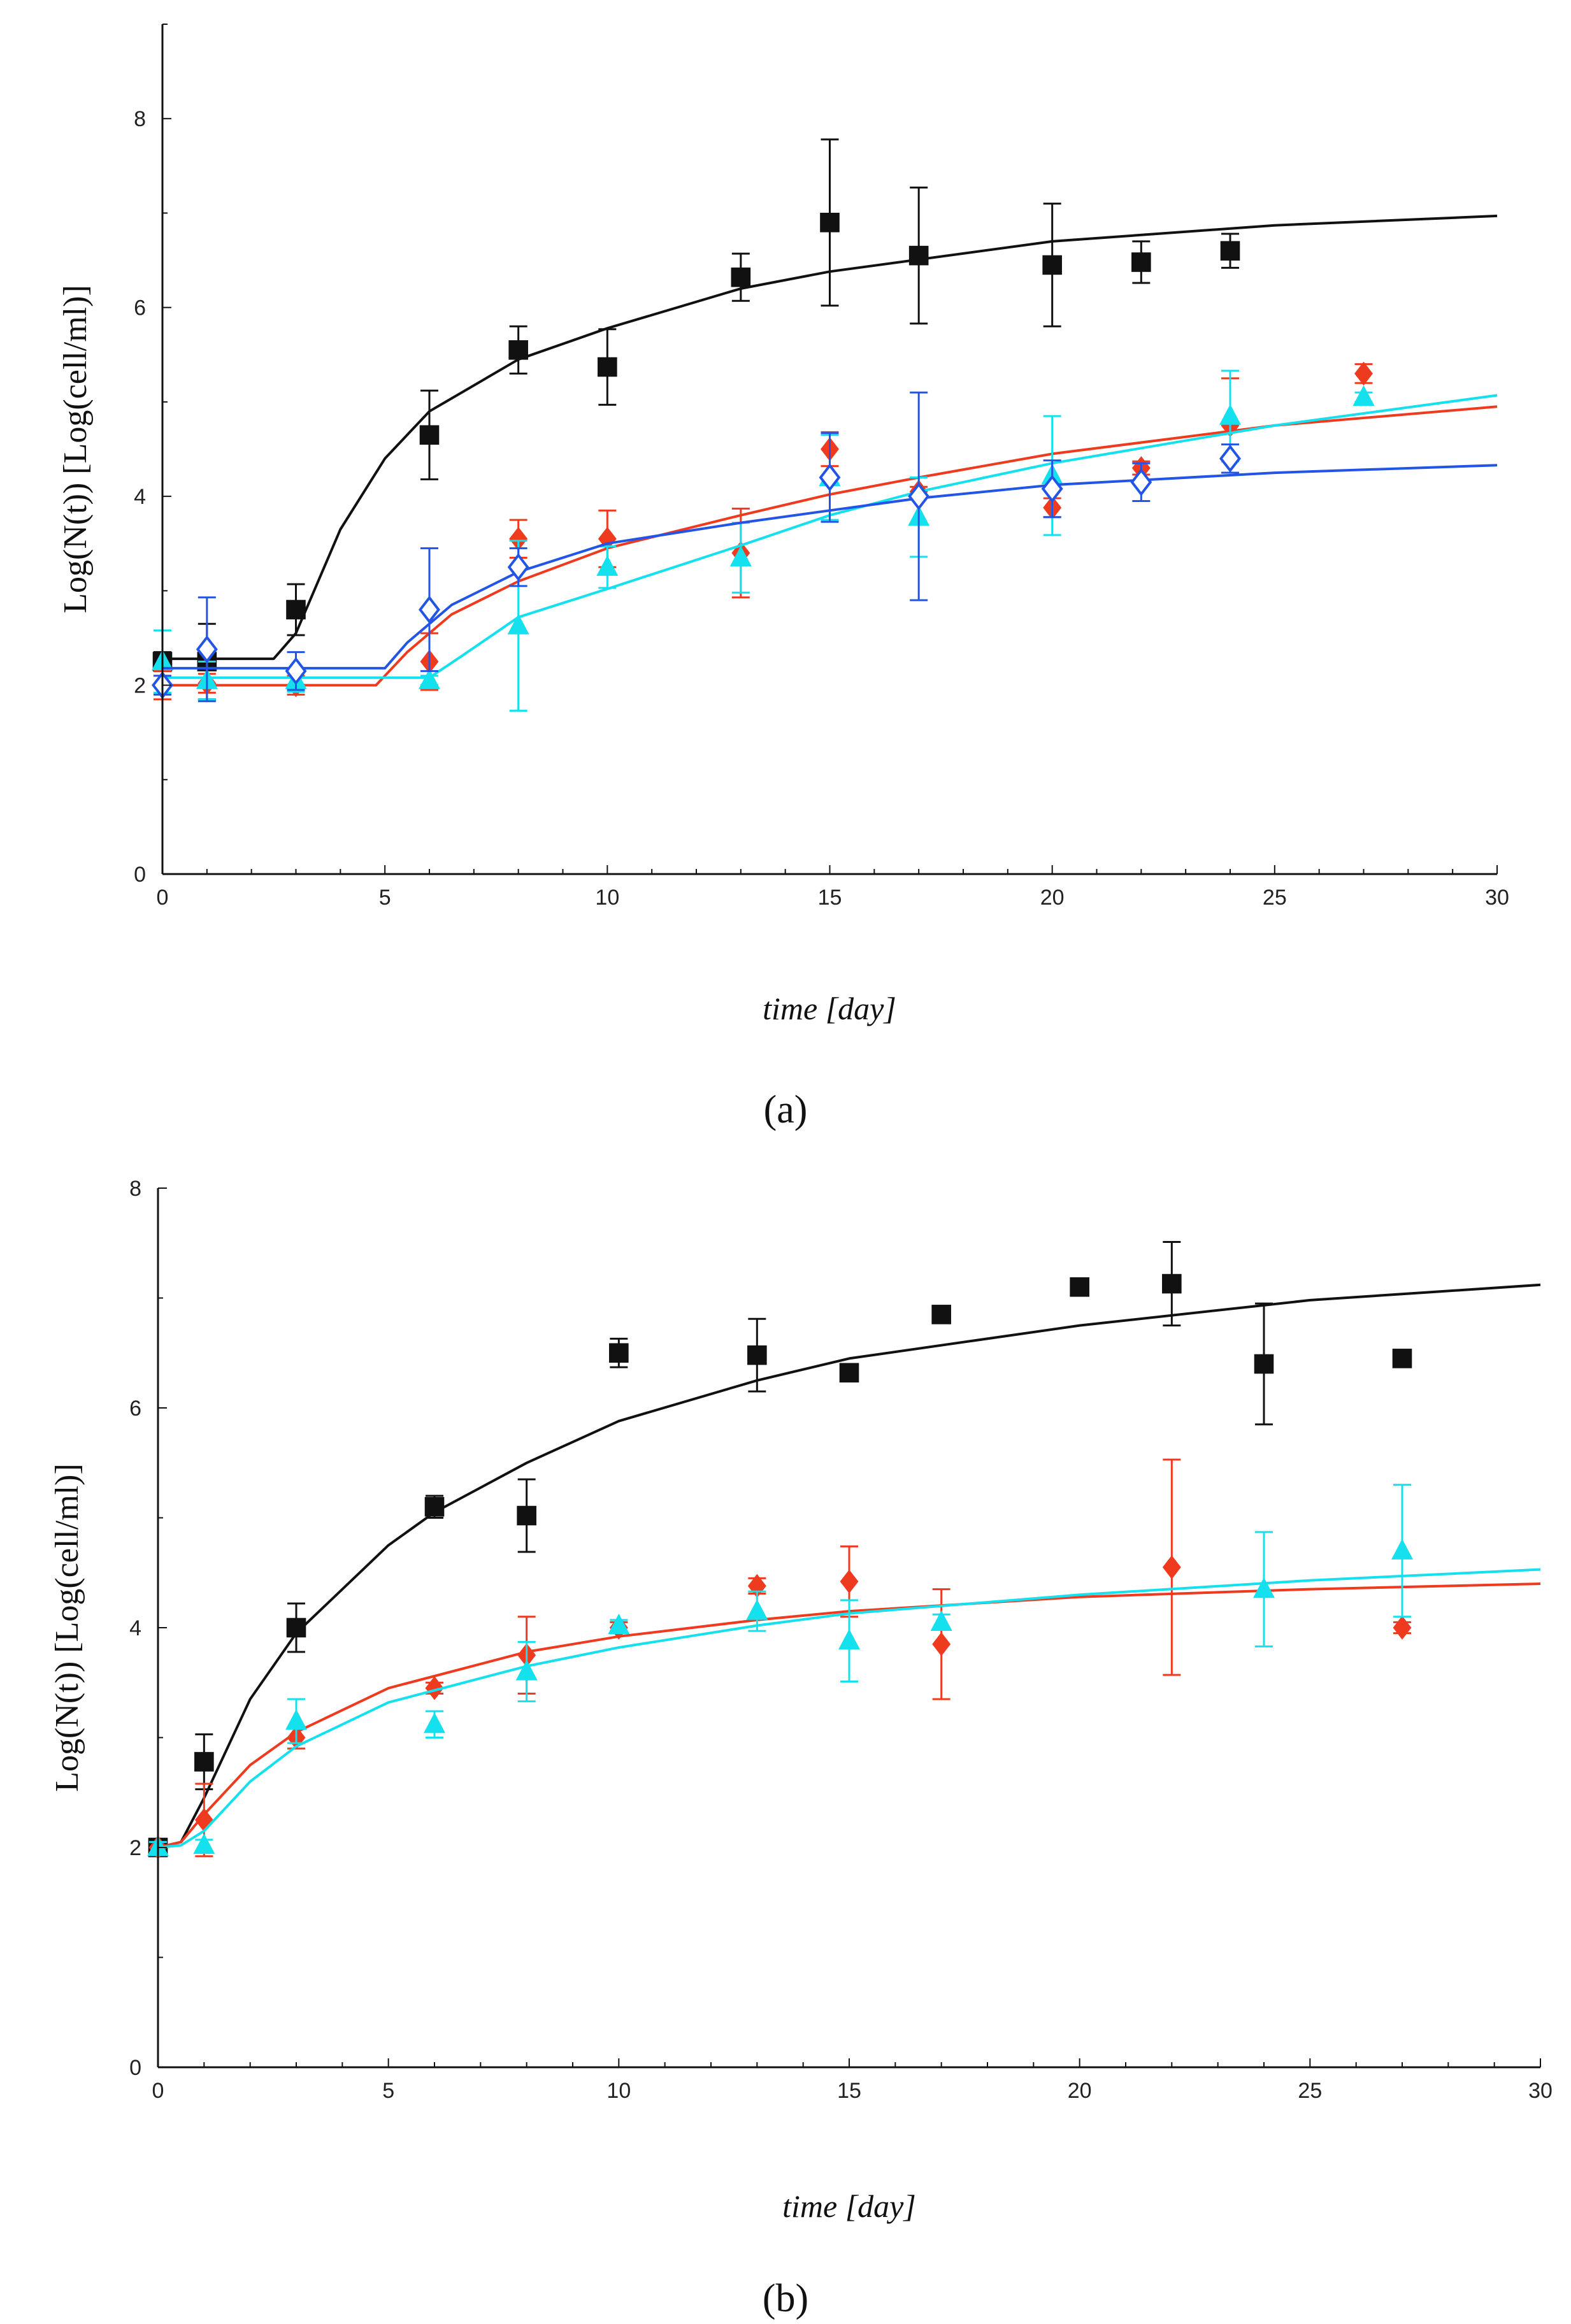 This screenshot has width=1571, height=2324. What do you see at coordinates (140, 308) in the screenshot?
I see `chart-a-y-tick-label: 6` at bounding box center [140, 308].